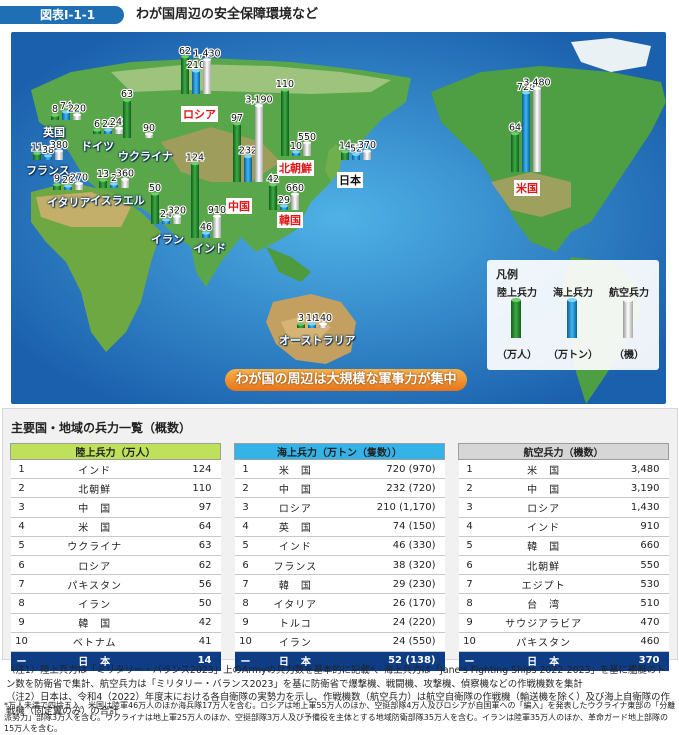 This screenshot has width=679, height=735. What do you see at coordinates (94, 488) in the screenshot?
I see `country-cell: 北朝鮮` at bounding box center [94, 488].